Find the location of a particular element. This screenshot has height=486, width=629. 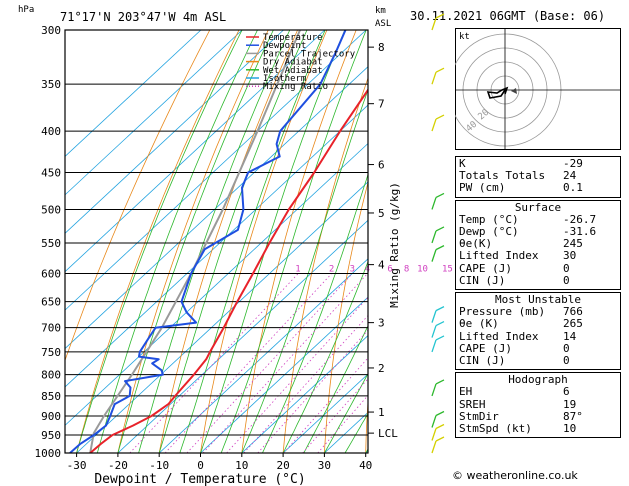

height-tick-label: 2 is located at coordinates (381, 368).